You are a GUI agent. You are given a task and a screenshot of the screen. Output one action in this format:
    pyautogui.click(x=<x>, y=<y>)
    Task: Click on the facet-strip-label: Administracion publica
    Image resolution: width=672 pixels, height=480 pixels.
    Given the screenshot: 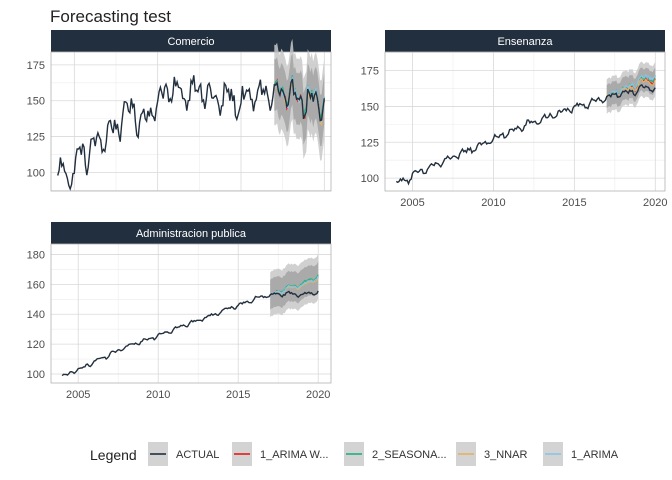 What is the action you would take?
    pyautogui.click(x=191, y=234)
    